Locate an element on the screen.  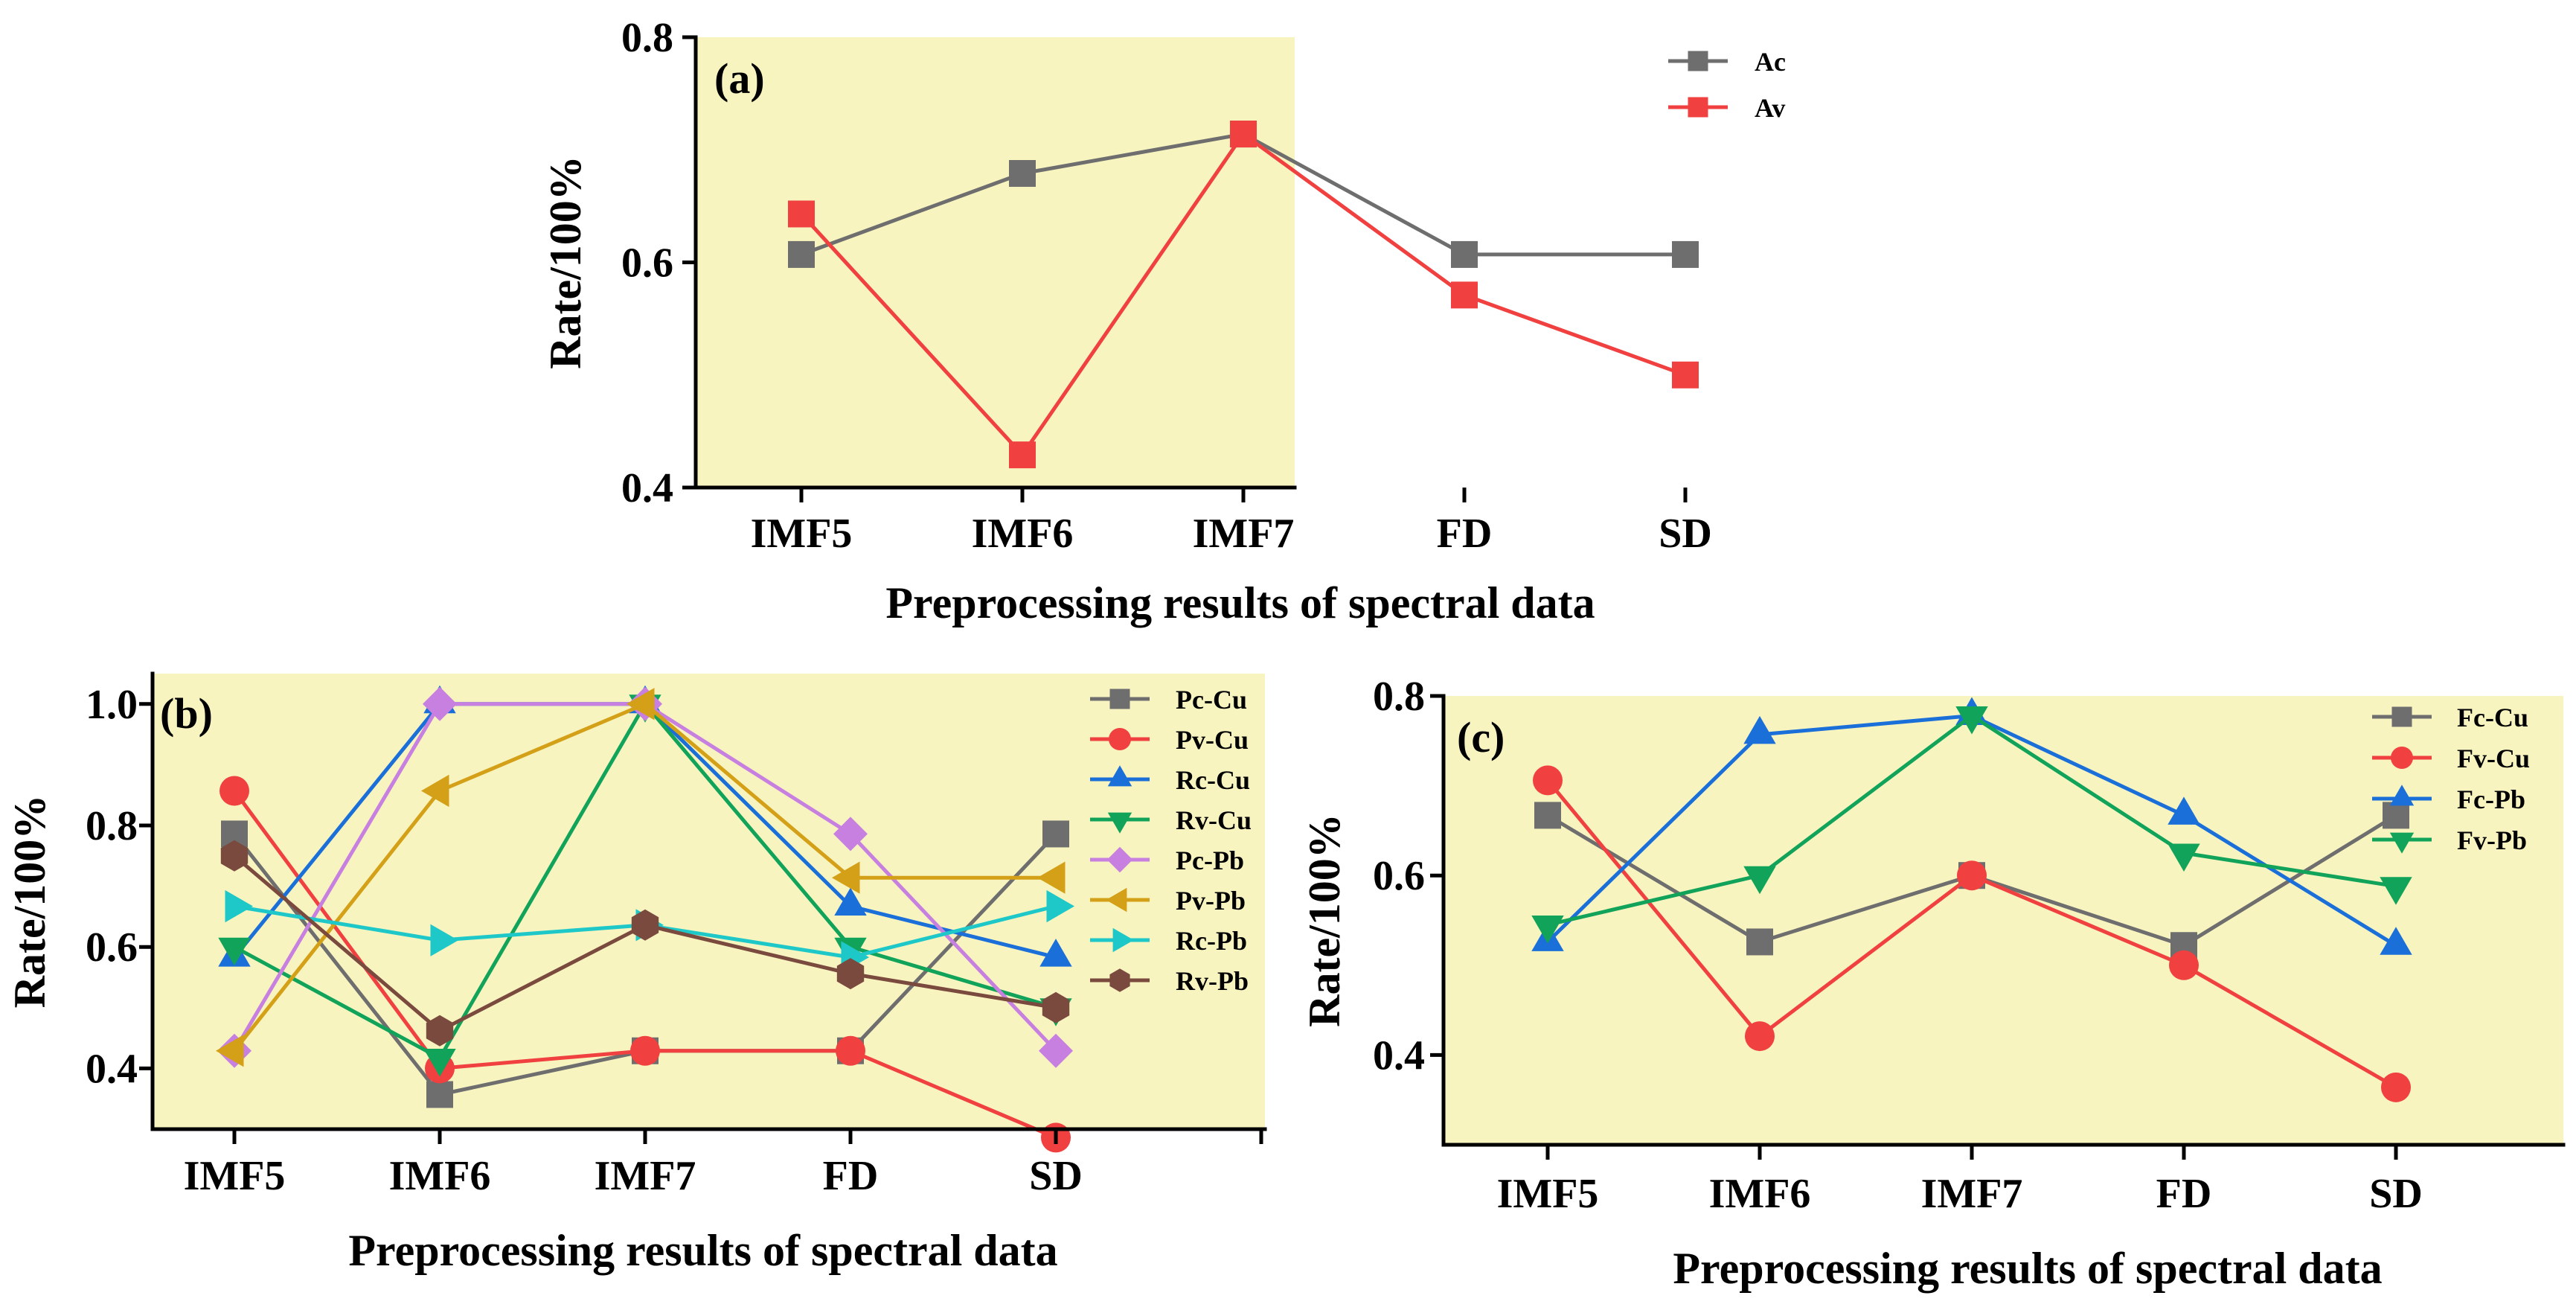
data-point-Fv-Cu-FD is located at coordinates (2184, 965).